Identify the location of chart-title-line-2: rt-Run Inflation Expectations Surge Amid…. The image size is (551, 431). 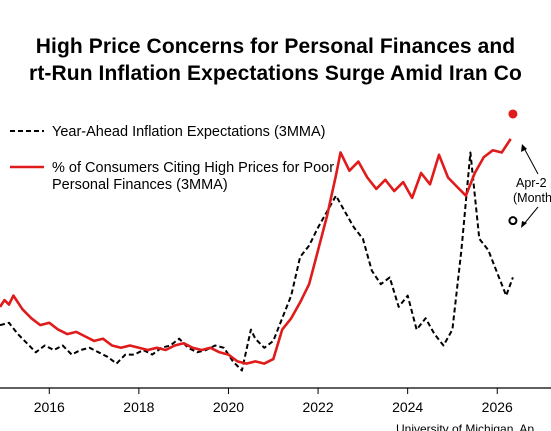
(275, 73).